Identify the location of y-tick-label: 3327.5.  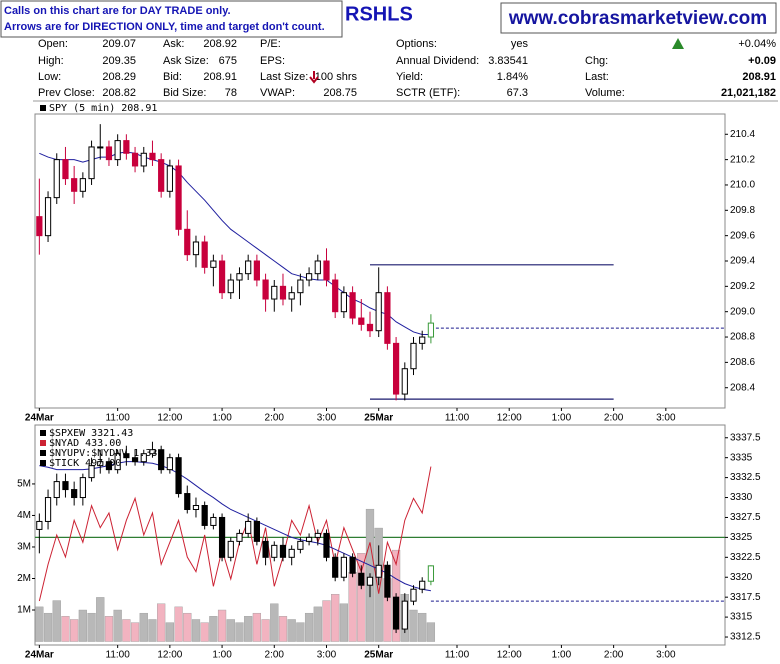
(745, 517).